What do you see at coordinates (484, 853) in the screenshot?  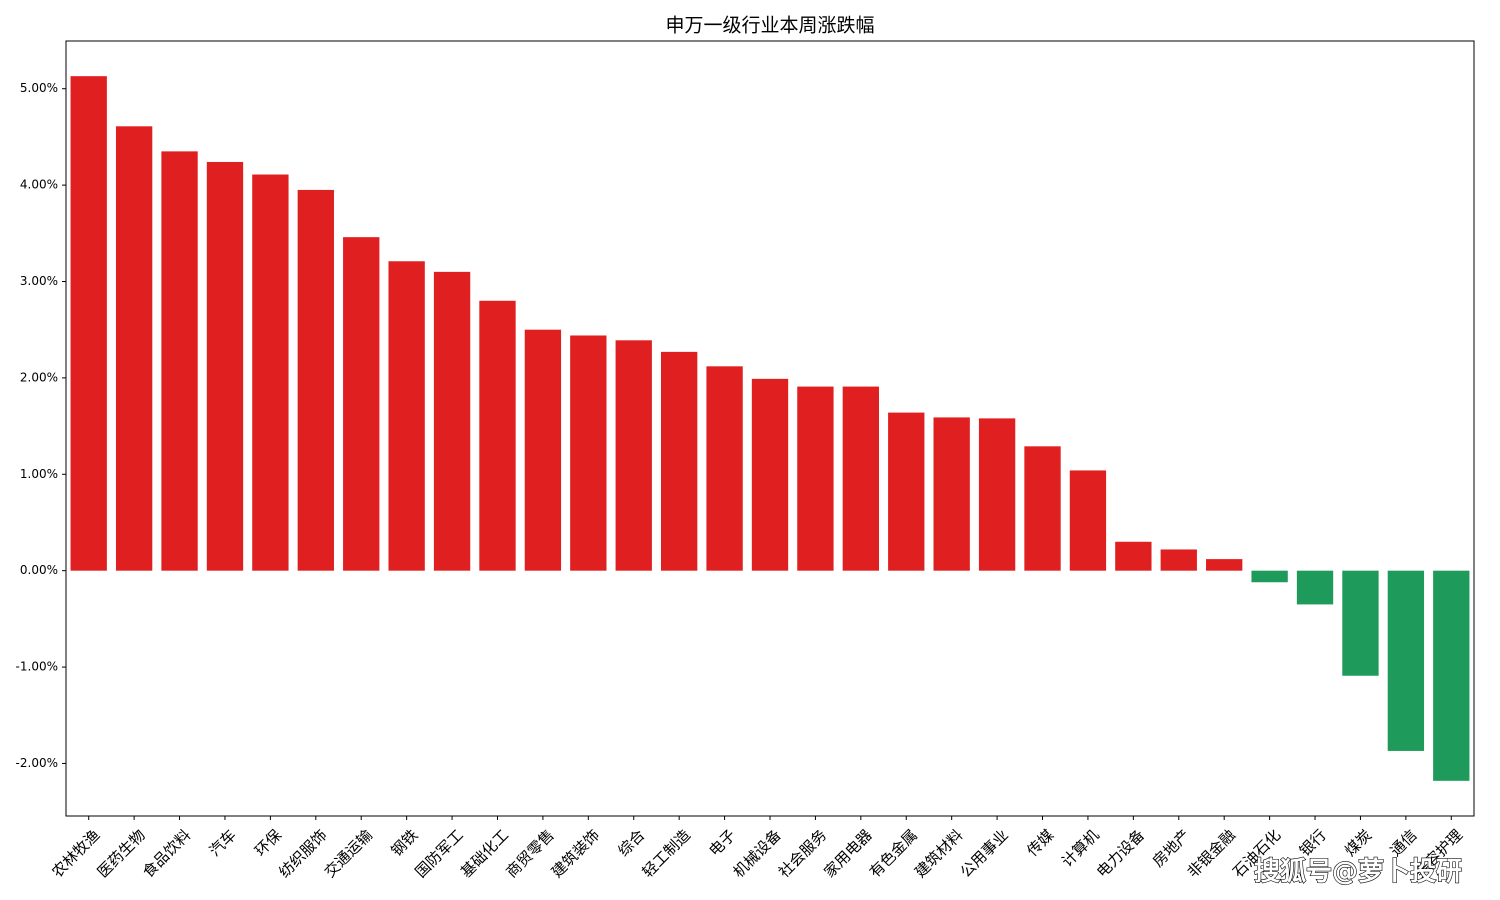 I see `x-tick-label: 基础化工` at bounding box center [484, 853].